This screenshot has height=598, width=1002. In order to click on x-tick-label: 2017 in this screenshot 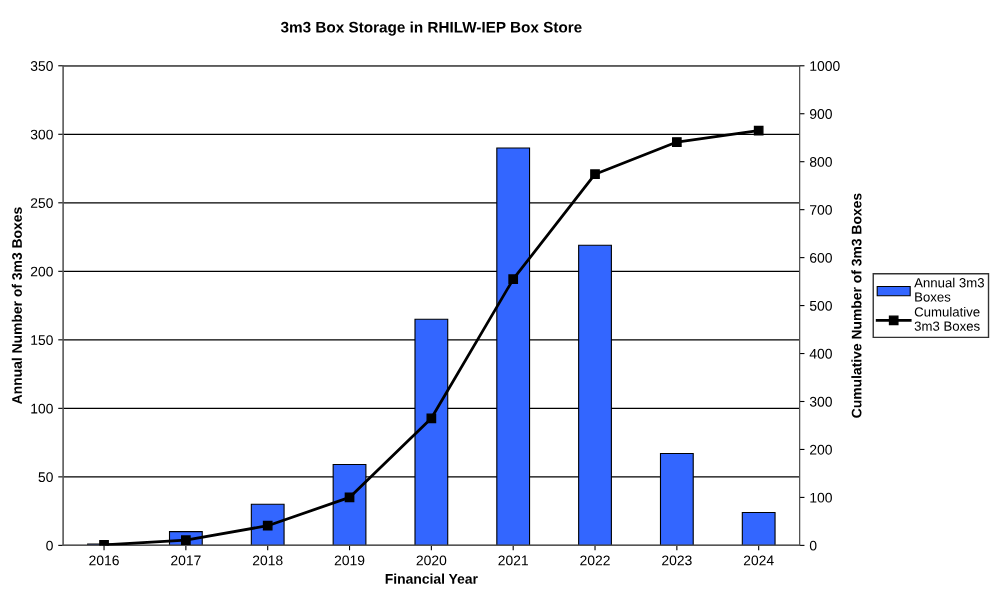, I will do `click(186, 560)`.